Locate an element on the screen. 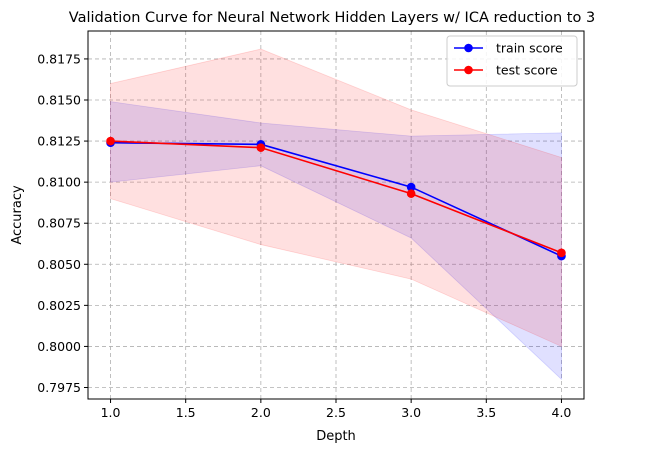 The width and height of the screenshot is (649, 453). legend-label: test score is located at coordinates (527, 70).